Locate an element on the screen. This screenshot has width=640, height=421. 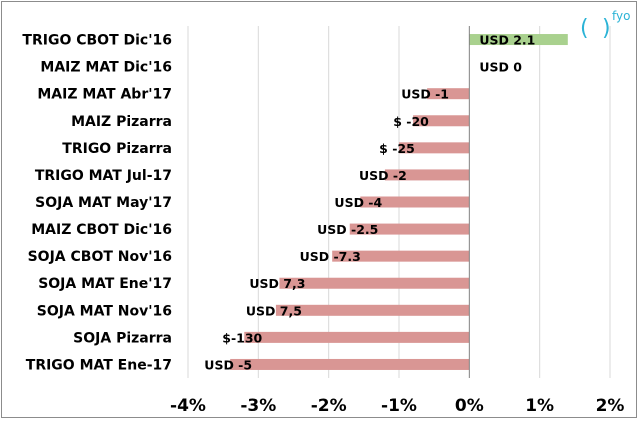
data-label-6: USD -4 is located at coordinates (358, 202).